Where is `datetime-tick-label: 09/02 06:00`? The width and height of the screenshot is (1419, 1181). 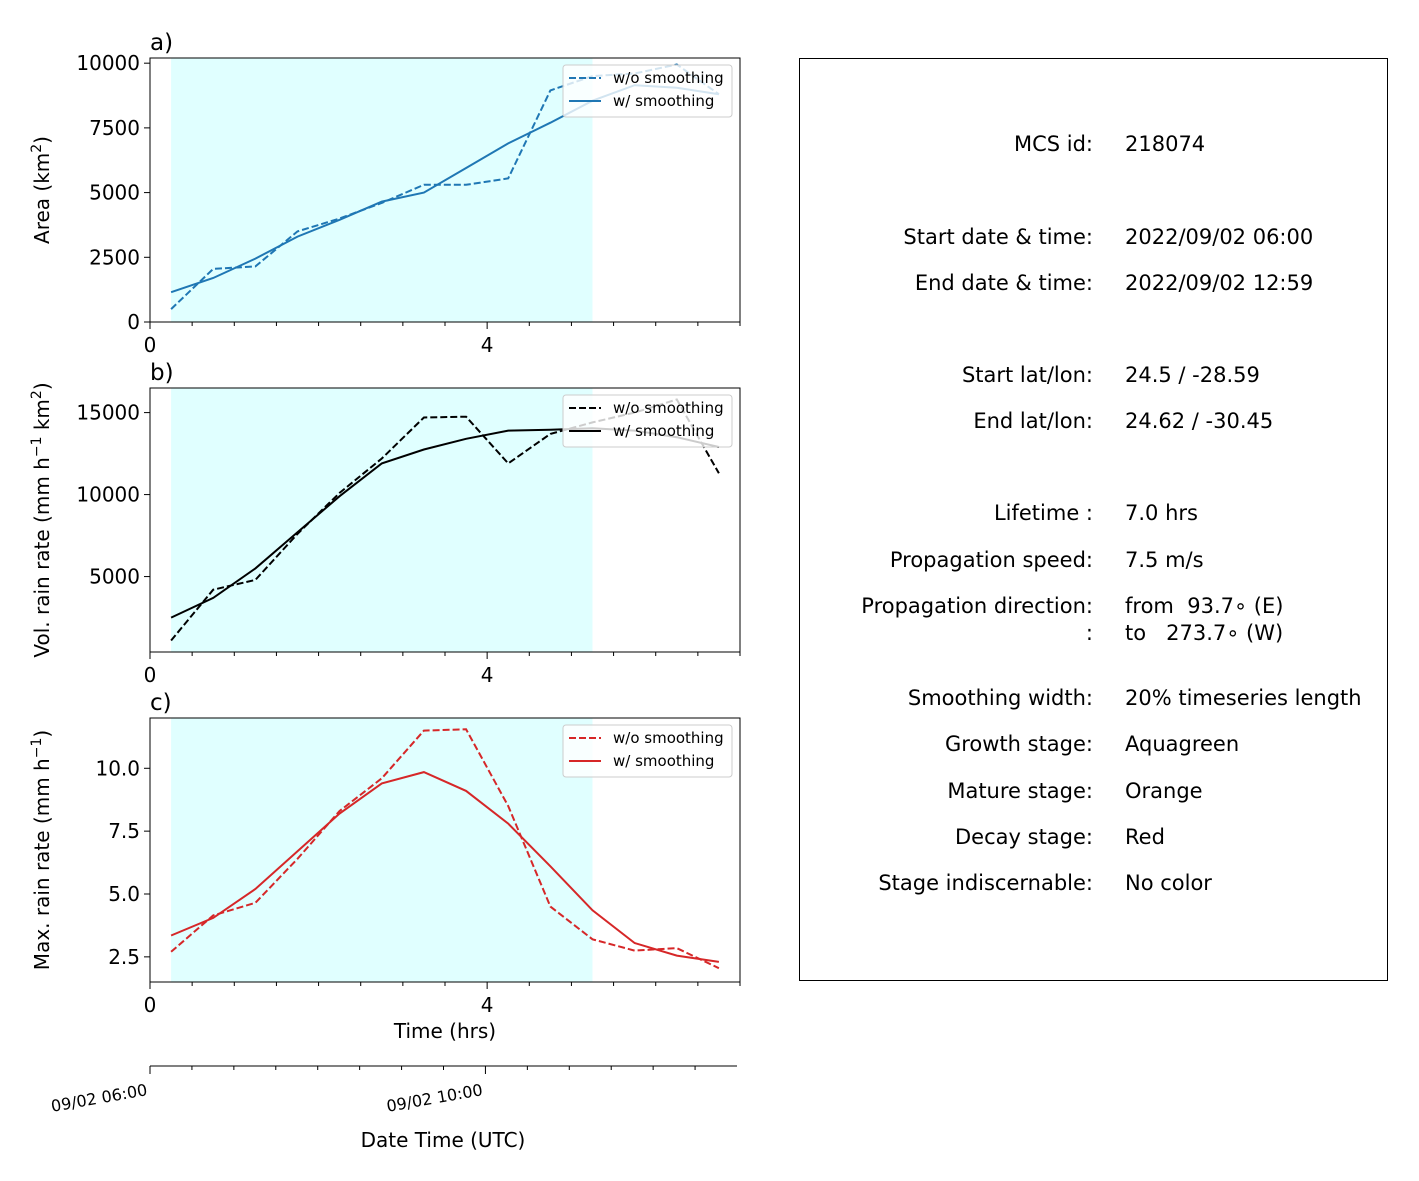
datetime-tick-label: 09/02 06:00 is located at coordinates (99, 1098).